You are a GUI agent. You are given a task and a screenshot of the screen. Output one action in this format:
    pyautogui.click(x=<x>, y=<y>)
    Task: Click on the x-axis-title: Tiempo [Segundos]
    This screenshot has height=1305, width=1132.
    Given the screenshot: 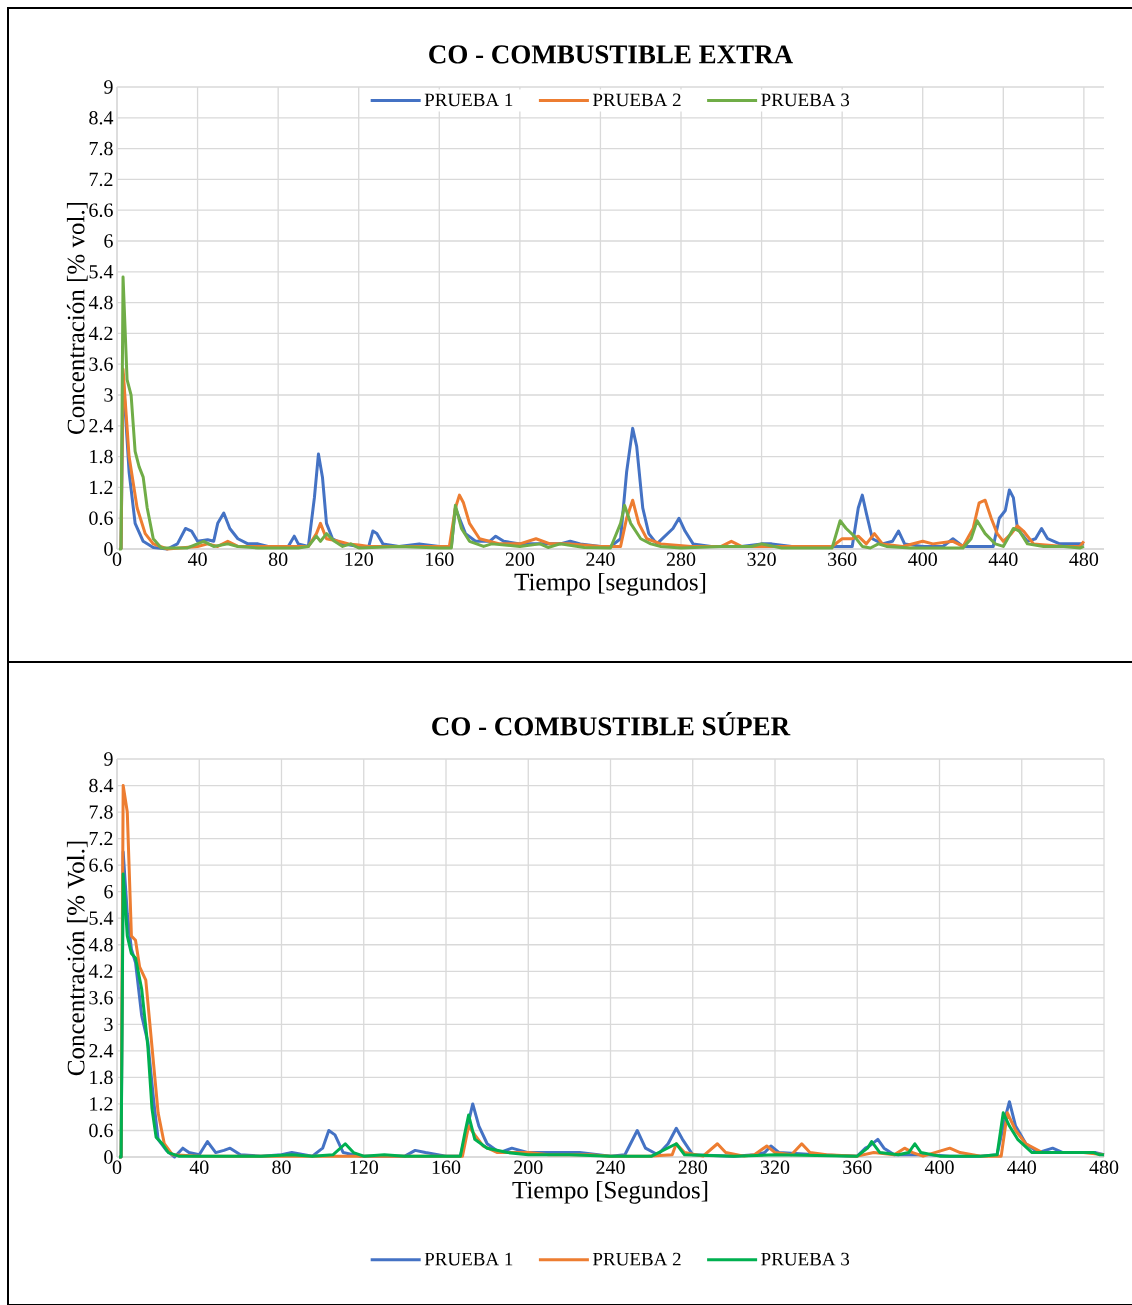 What is the action you would take?
    pyautogui.click(x=610, y=1192)
    